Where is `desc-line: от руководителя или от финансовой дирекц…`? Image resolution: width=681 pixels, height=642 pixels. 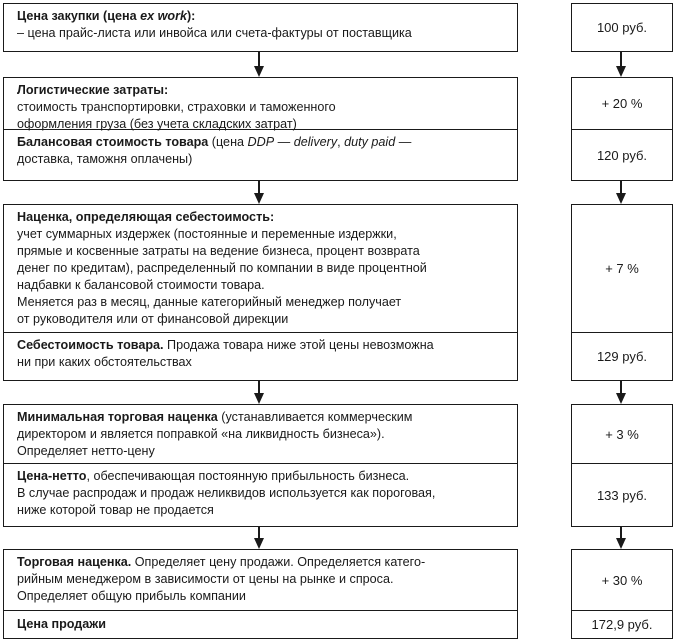 desc-line: от руководителя или от финансовой дирекц… is located at coordinates (153, 319).